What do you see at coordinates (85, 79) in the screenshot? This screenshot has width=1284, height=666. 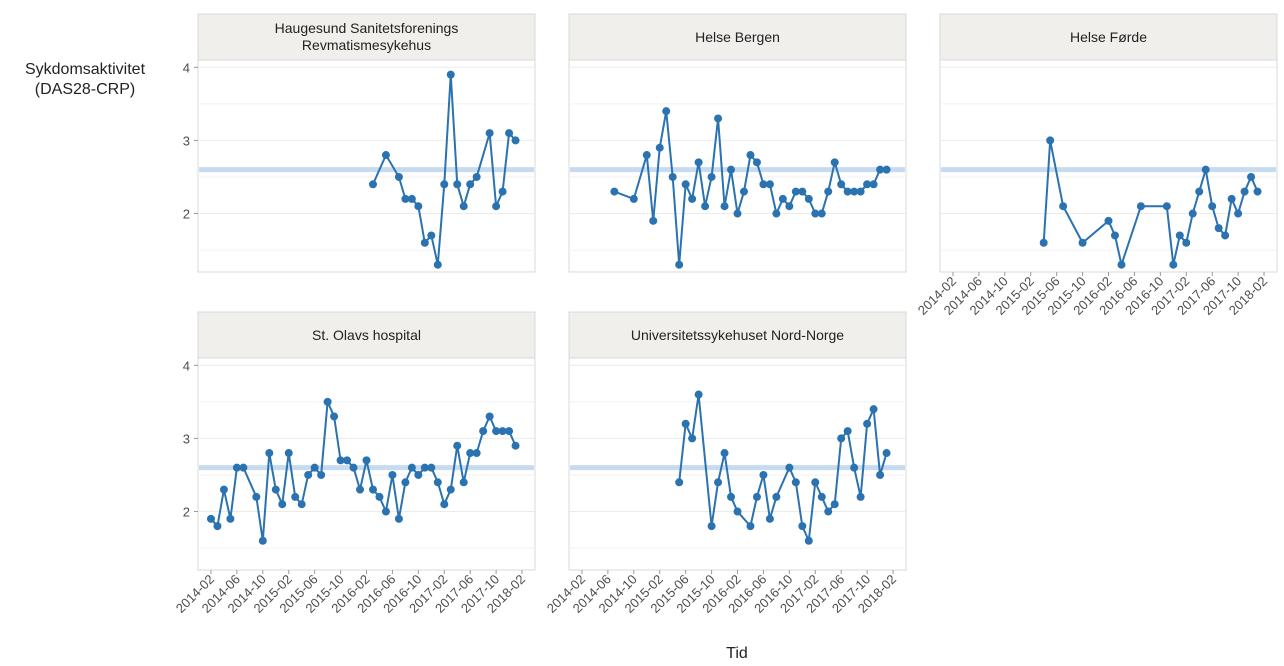 I see `y-axis-label: Sykdomsaktivitet (DAS28-CRP)` at bounding box center [85, 79].